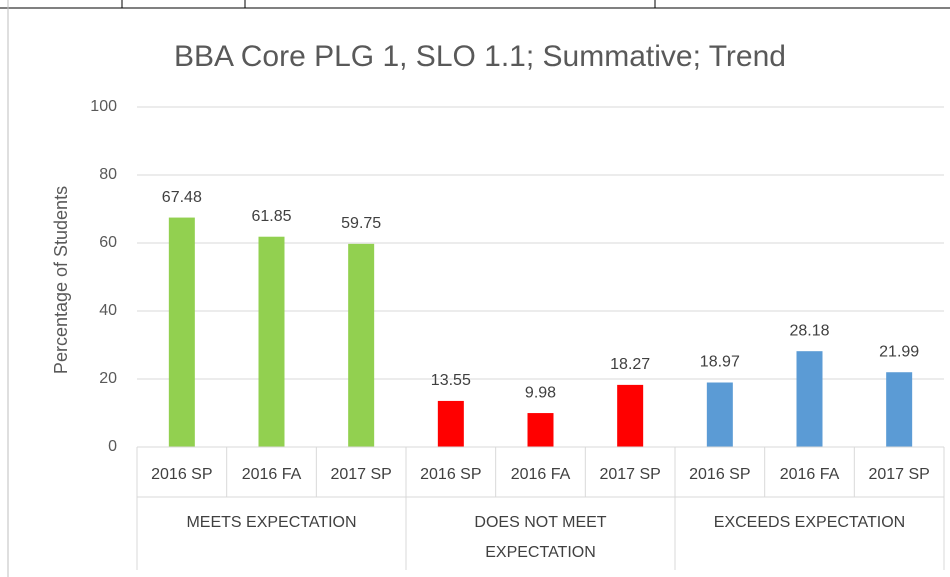  I want to click on y-tick-label: 100, so click(103, 106).